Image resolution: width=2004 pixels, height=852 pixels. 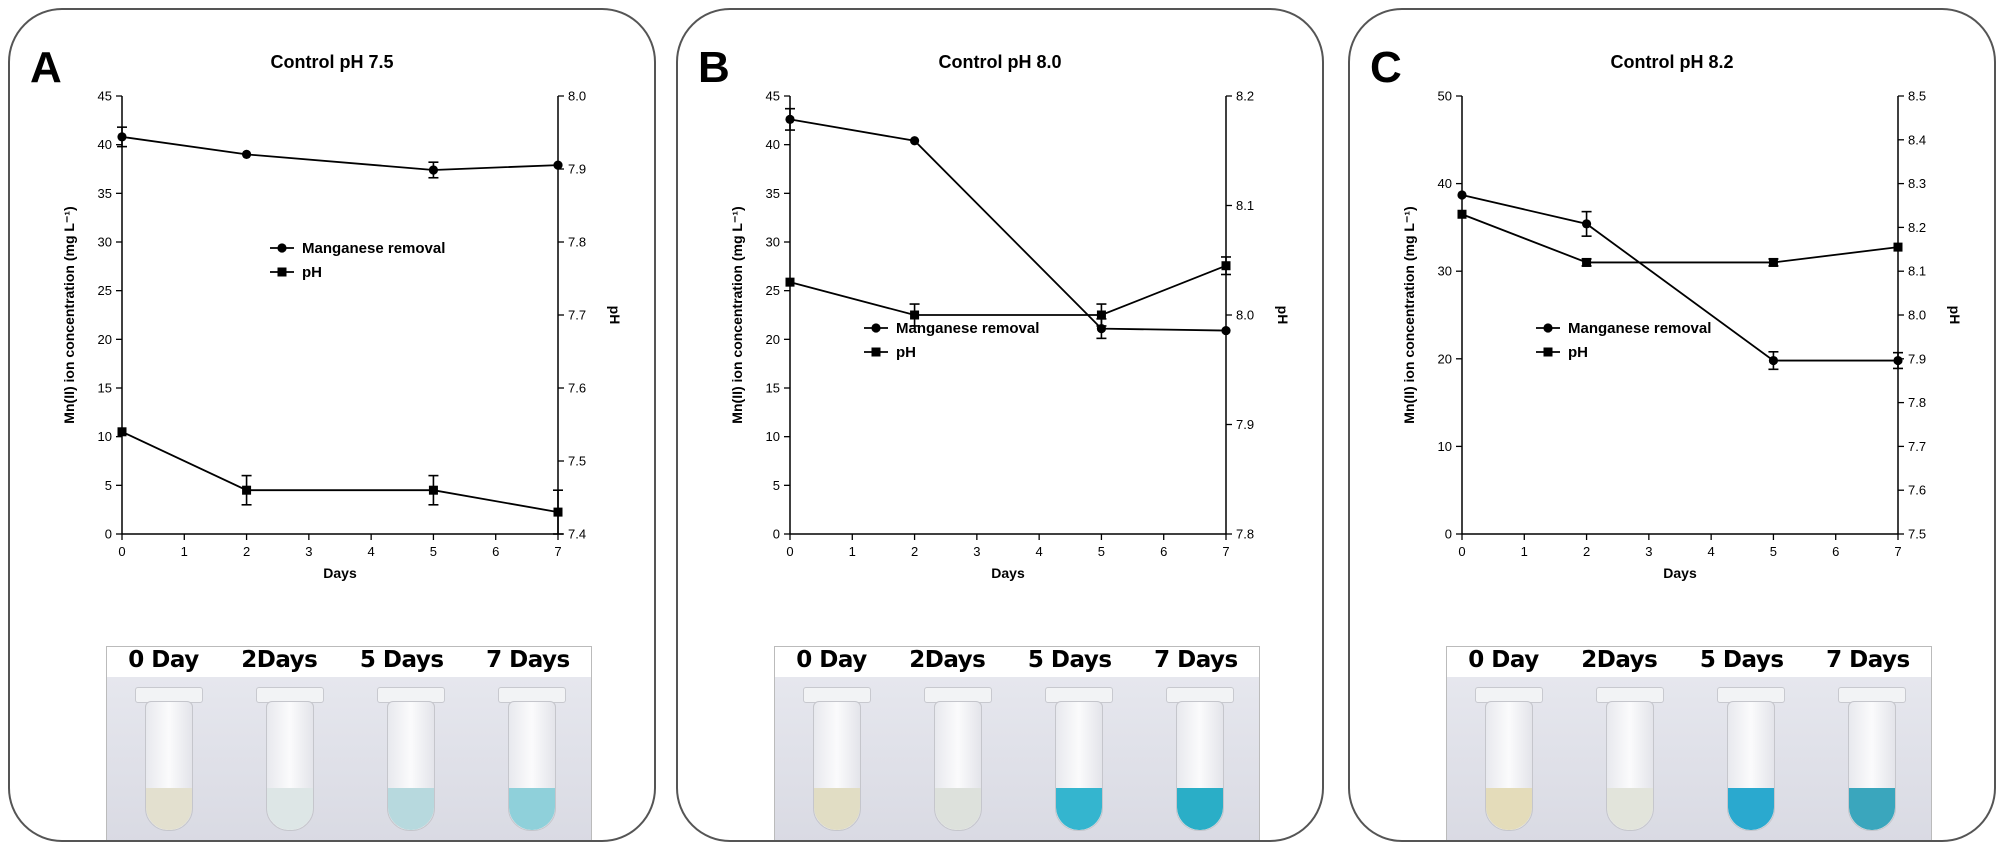 I want to click on x-tick-label: 5, so click(x=433, y=551).